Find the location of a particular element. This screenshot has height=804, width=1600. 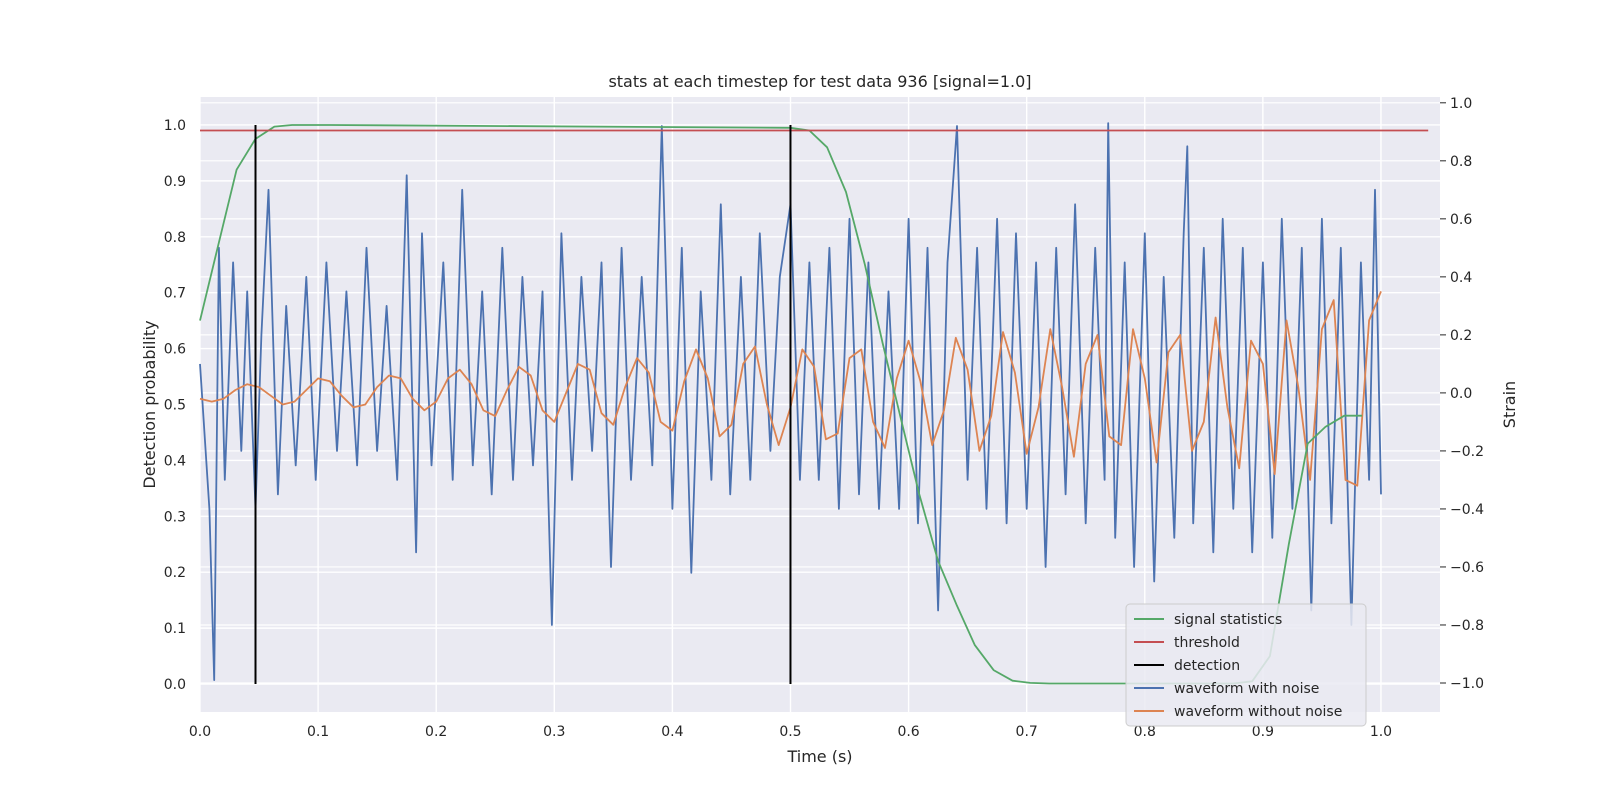

y-tick-label: 0.8 is located at coordinates (175, 238).